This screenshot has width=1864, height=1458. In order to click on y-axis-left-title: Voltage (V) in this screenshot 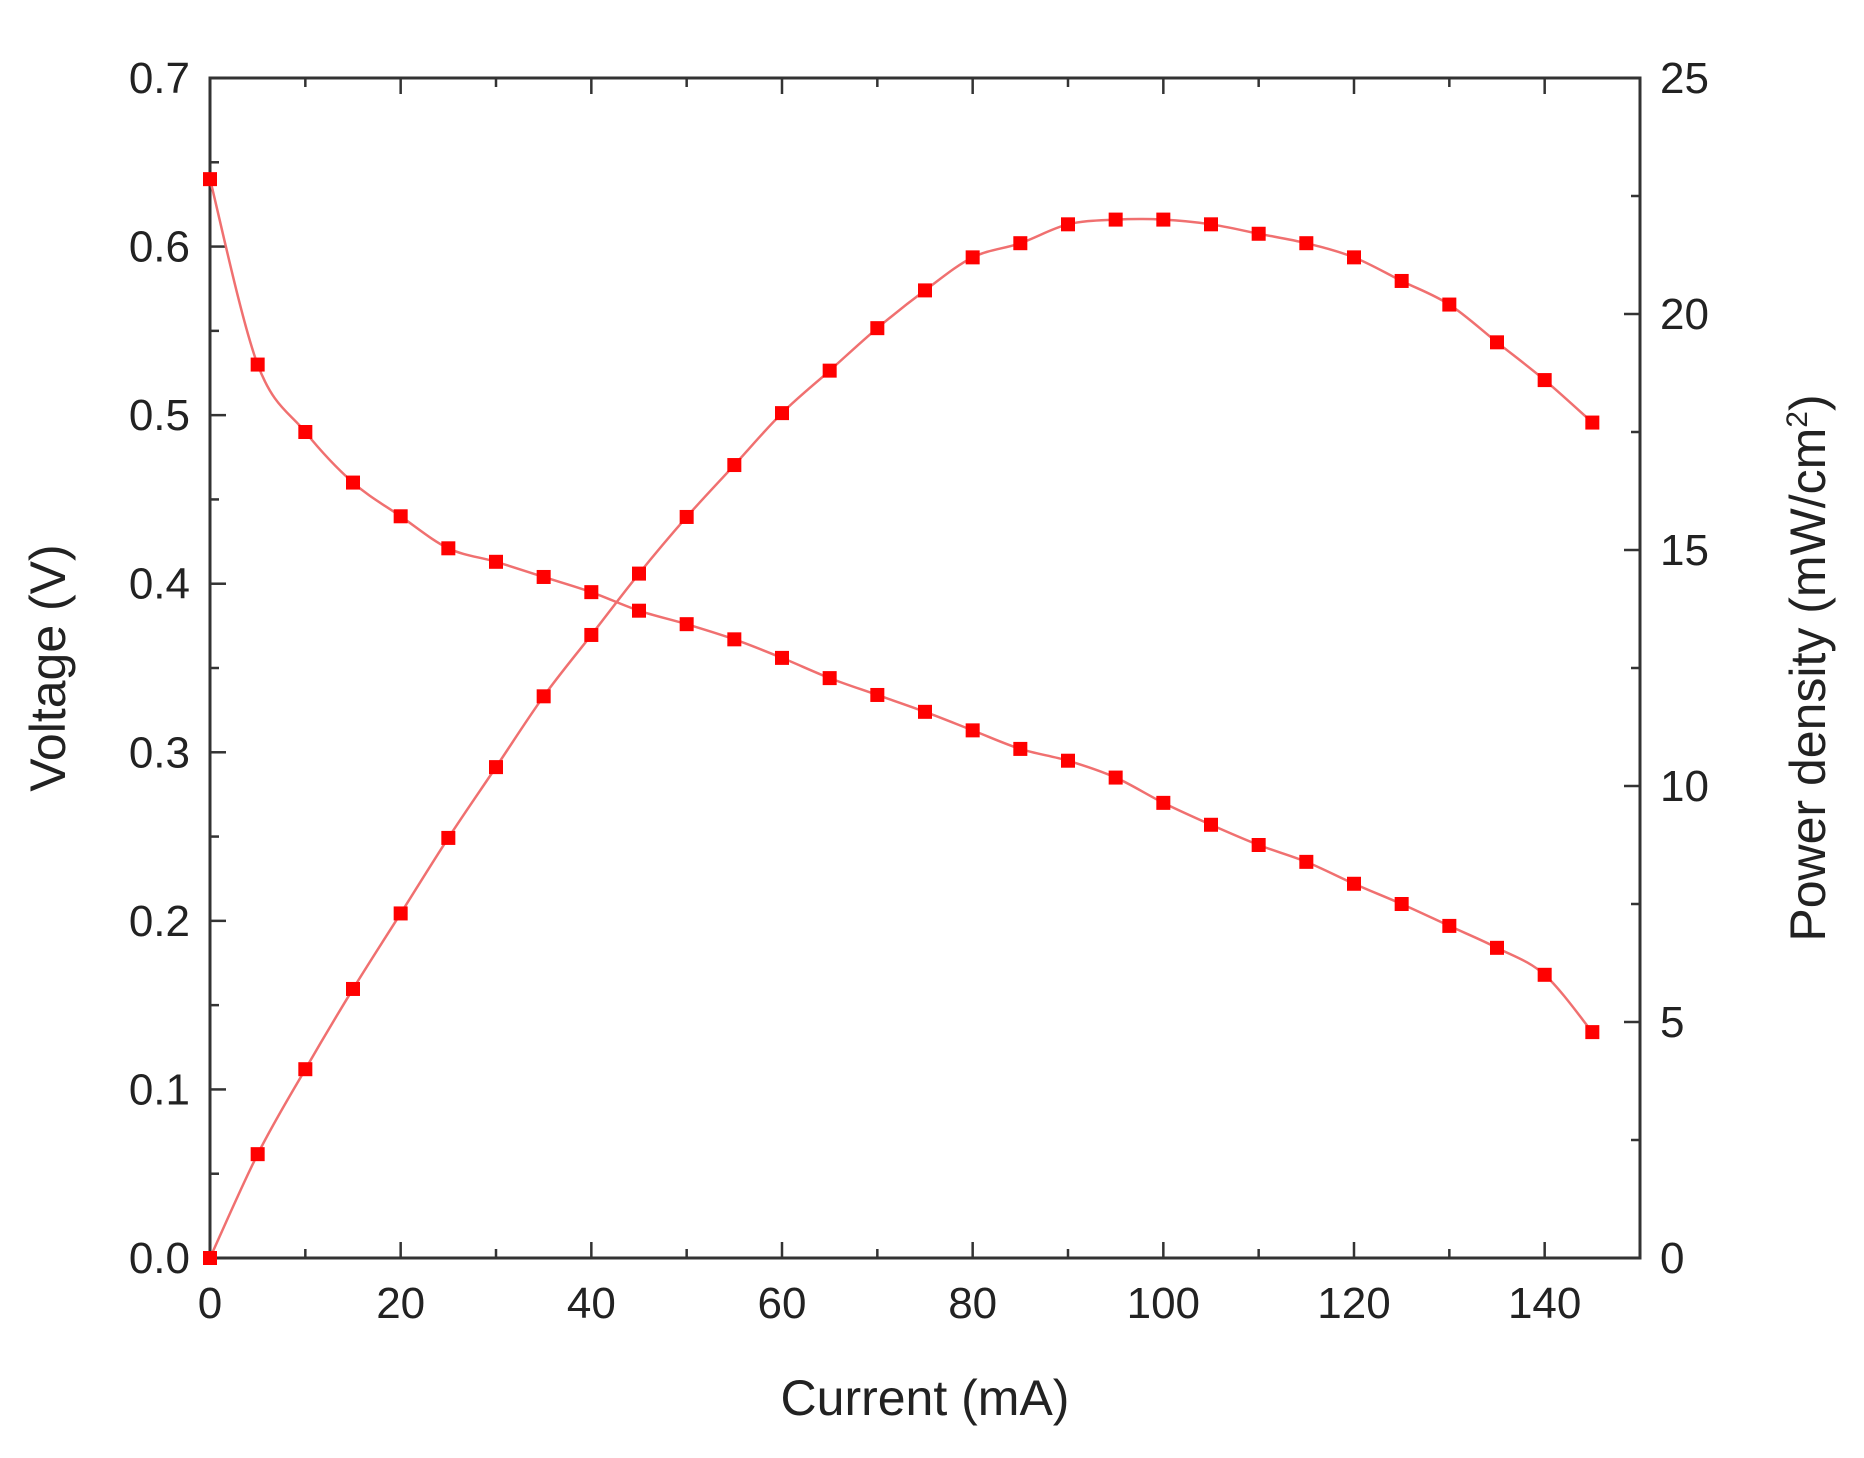, I will do `click(48, 667)`.